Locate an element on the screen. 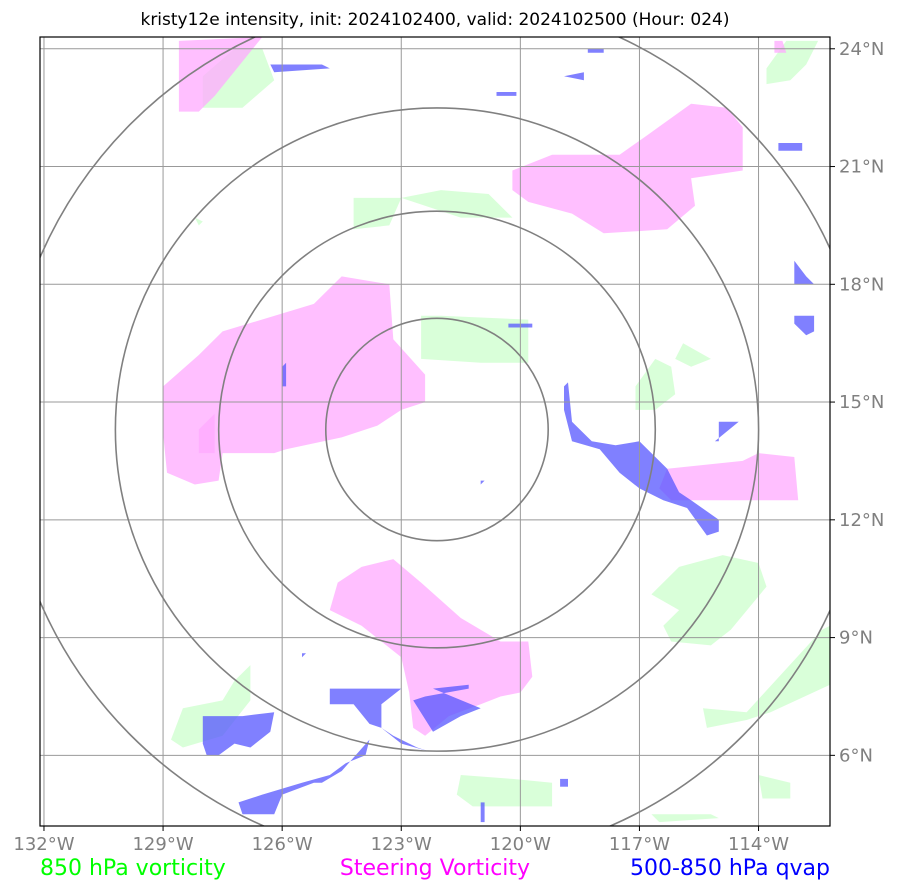 Image resolution: width=900 pixels, height=891 pixels. lon-tick-label: 126°W is located at coordinates (282, 844).